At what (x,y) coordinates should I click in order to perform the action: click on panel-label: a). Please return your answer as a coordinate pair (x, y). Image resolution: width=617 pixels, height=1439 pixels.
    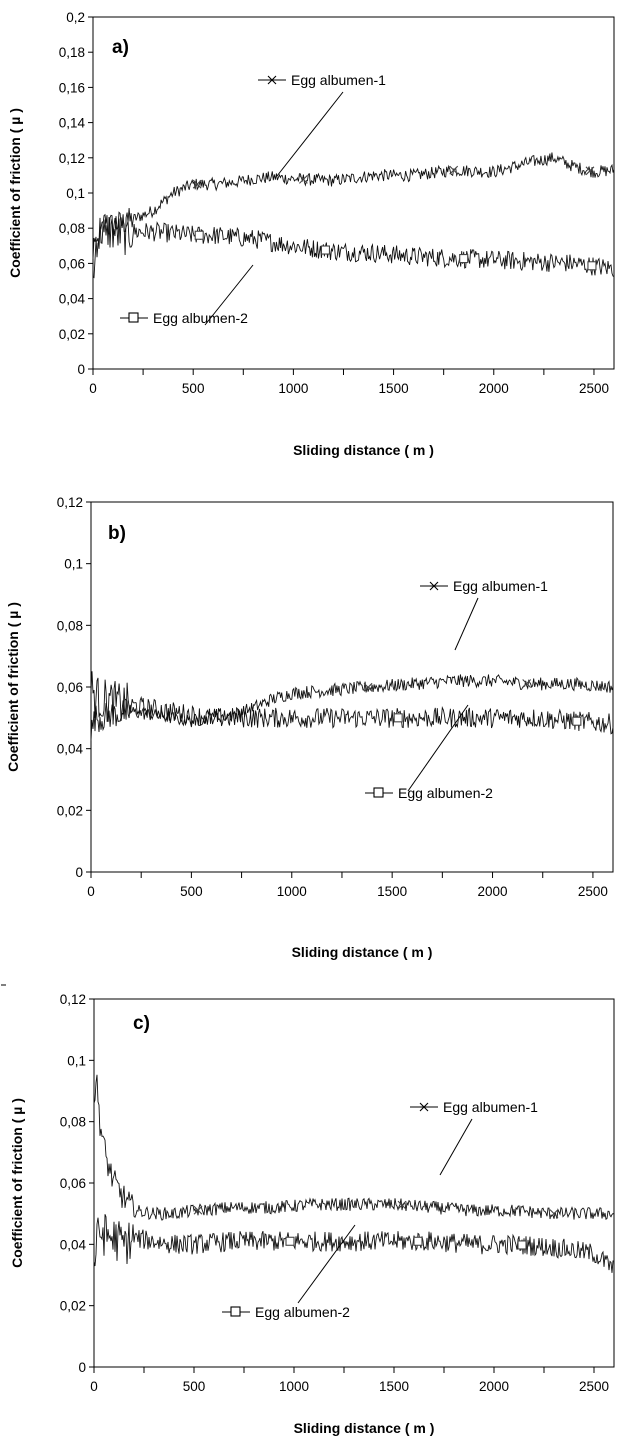
    Looking at the image, I should click on (120, 47).